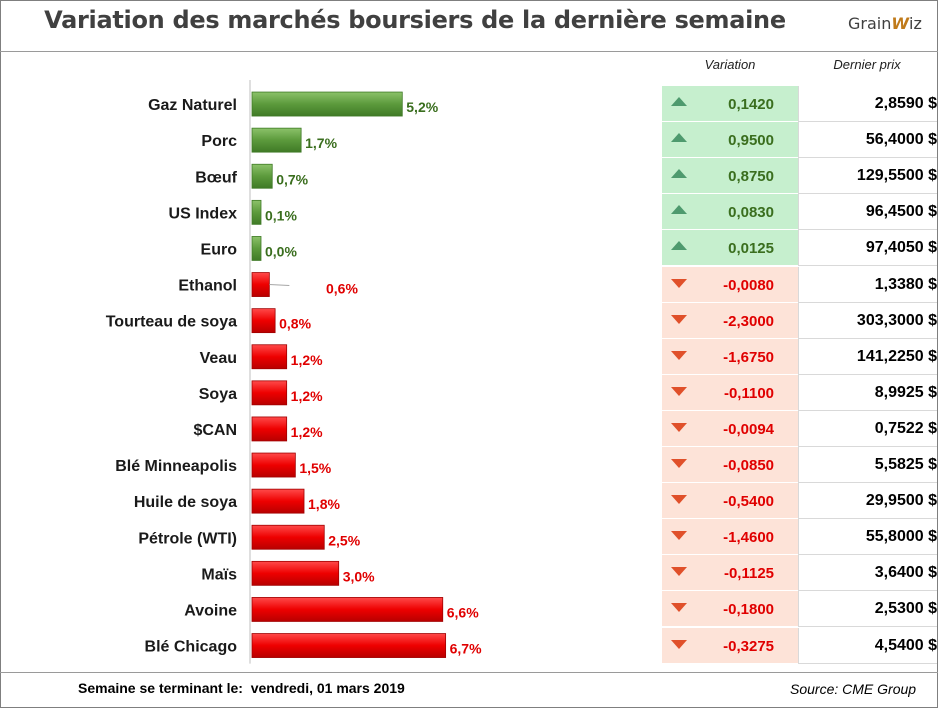  I want to click on variation-value: -0,0094, so click(748, 429).